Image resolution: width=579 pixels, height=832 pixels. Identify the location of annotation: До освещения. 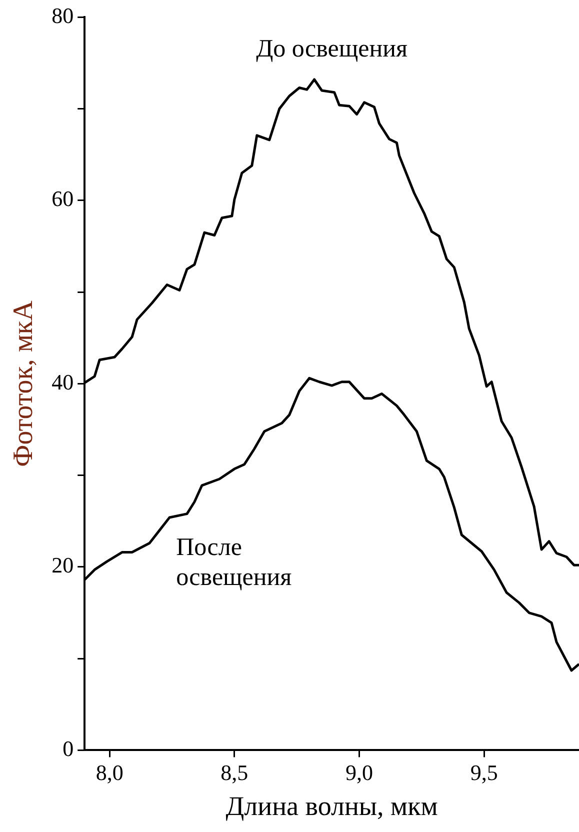
(332, 49).